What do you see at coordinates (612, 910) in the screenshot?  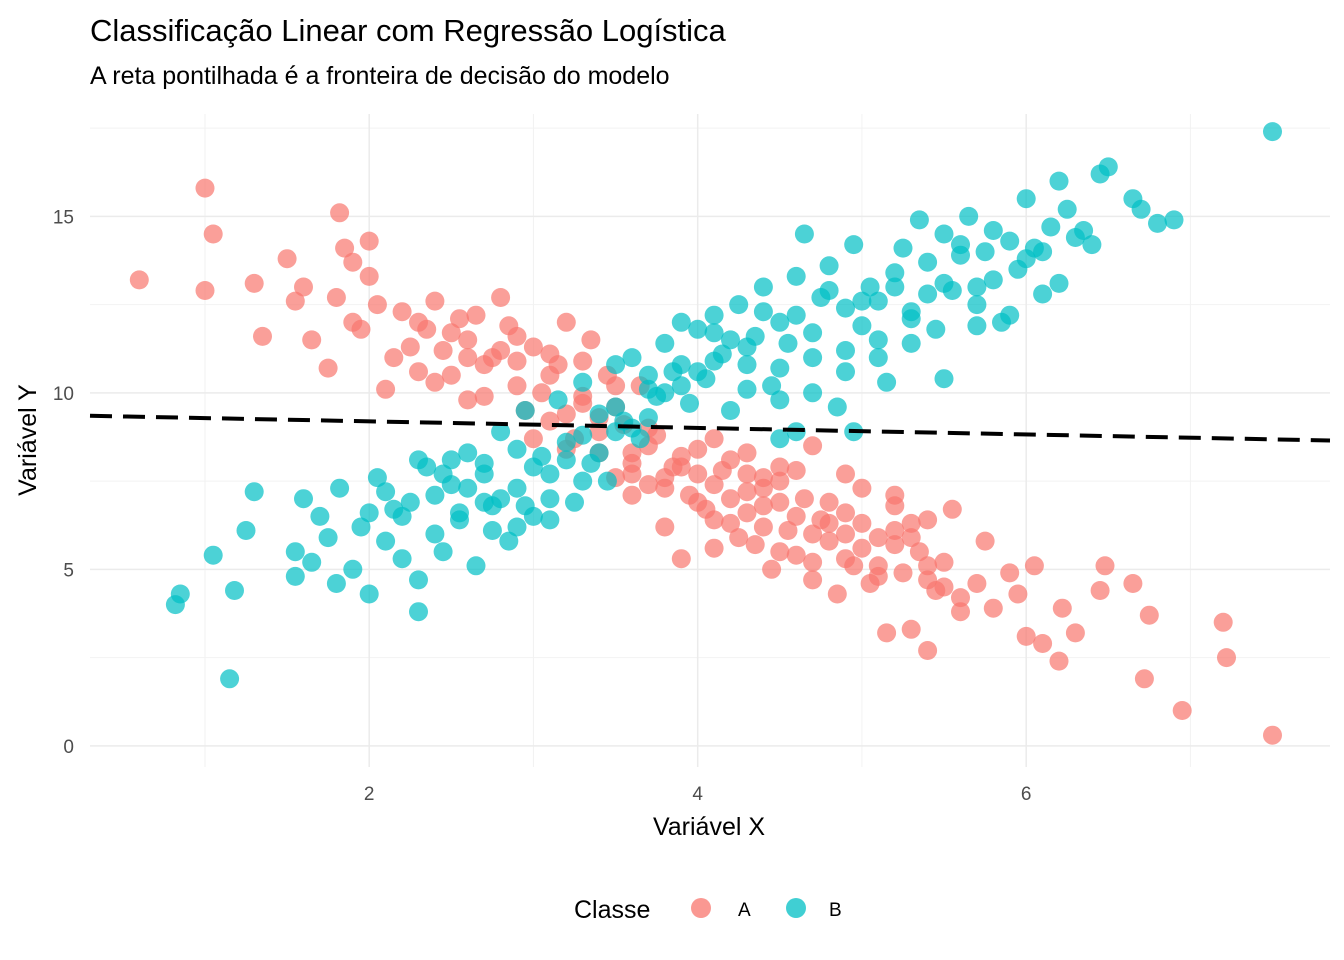 I see `legend-title: Classe` at bounding box center [612, 910].